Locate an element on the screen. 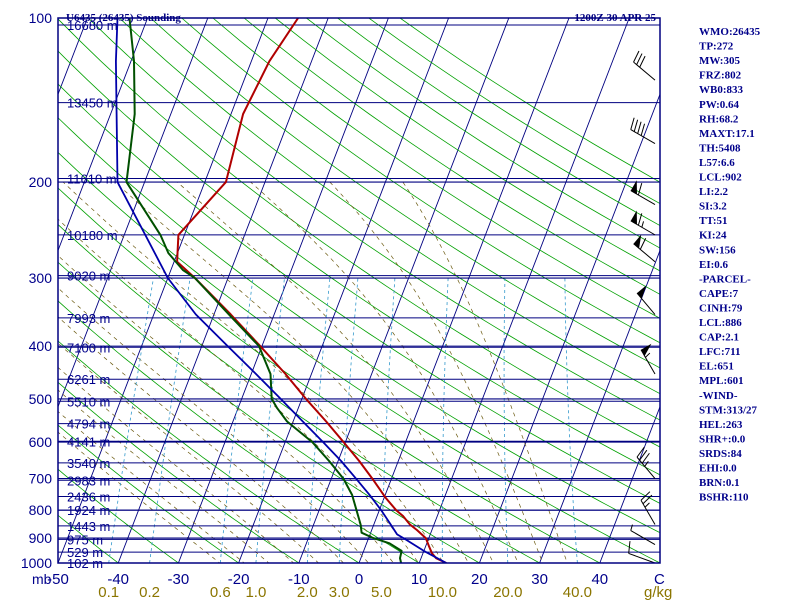 This screenshot has height=600, width=800. index-value: SW:156 is located at coordinates (717, 250).